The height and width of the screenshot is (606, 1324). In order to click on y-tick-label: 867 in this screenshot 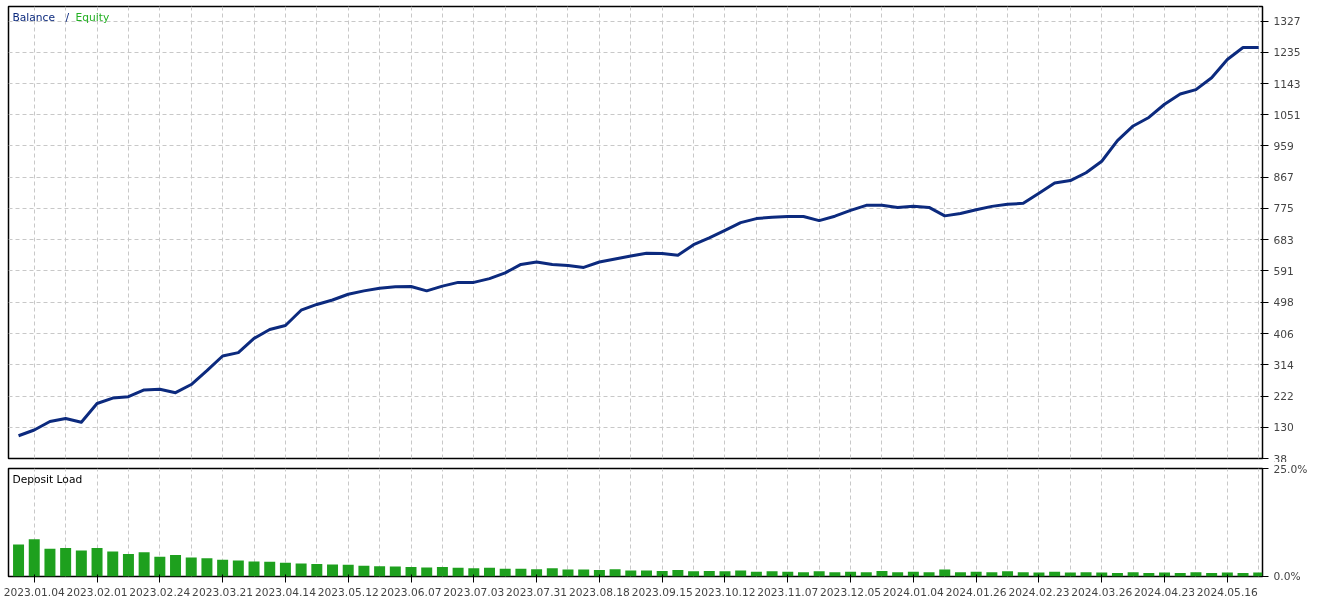, I will do `click(1283, 178)`.